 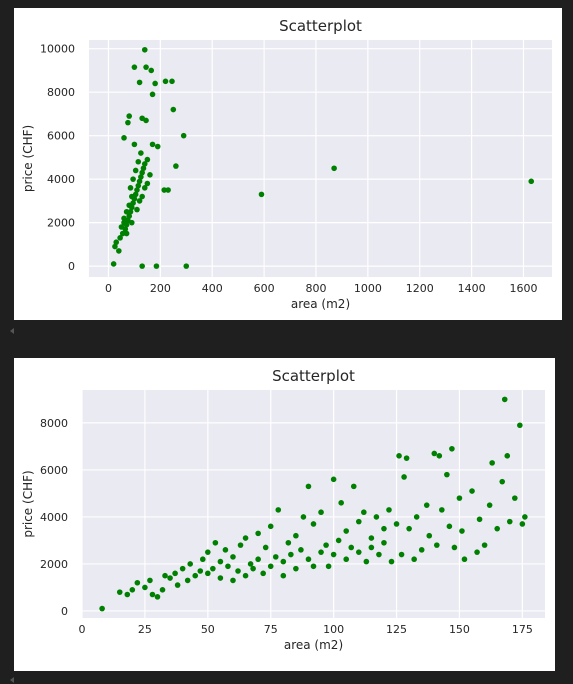 What do you see at coordinates (208, 629) in the screenshot?
I see `x-tick-label: 50` at bounding box center [208, 629].